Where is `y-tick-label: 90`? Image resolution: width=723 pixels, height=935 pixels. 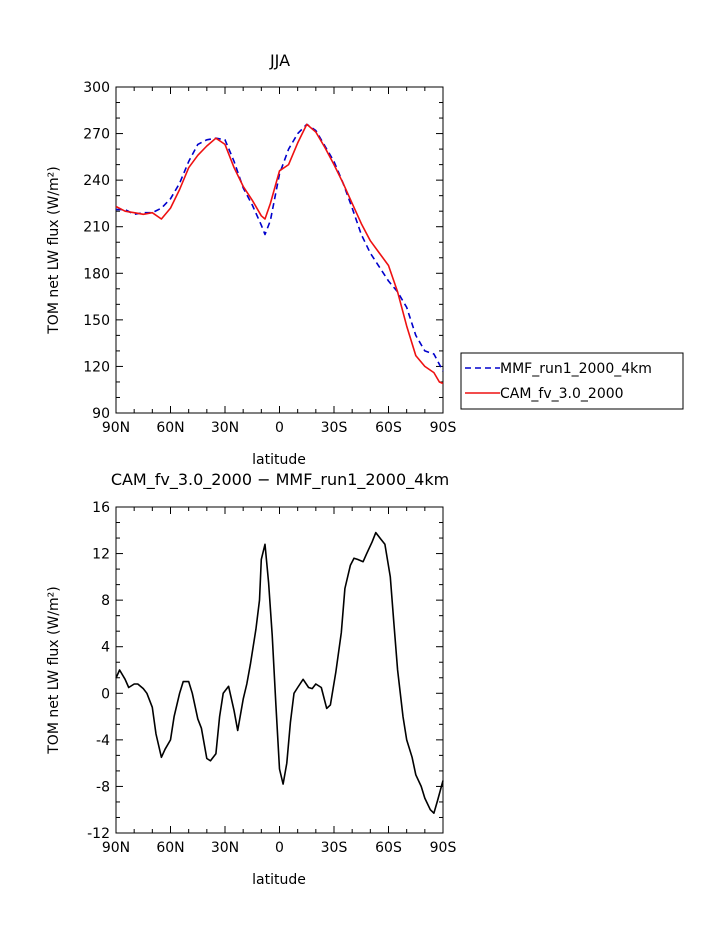 y-tick-label: 90 is located at coordinates (101, 414).